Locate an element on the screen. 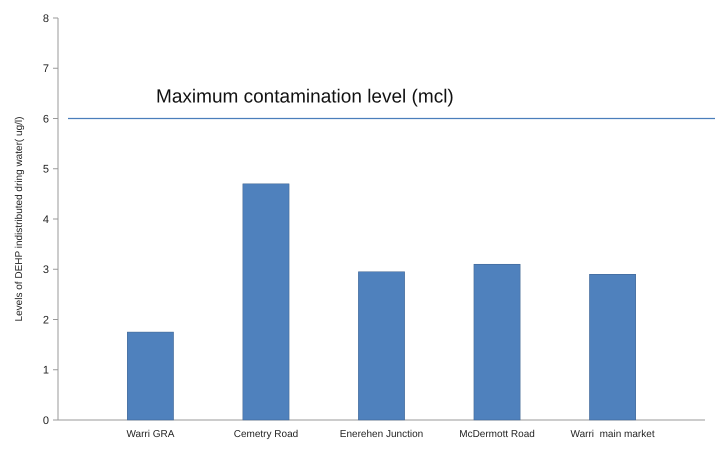 The image size is (723, 458). y-tick-label: 4 is located at coordinates (45, 220).